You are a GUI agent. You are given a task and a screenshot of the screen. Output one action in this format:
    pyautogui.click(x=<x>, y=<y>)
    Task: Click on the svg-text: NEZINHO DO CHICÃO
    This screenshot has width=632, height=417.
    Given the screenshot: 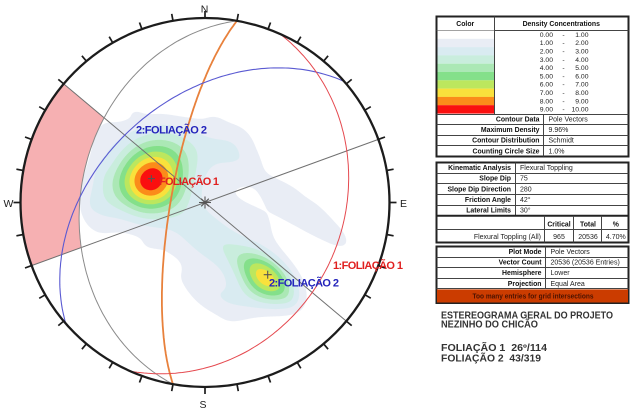 What is the action you would take?
    pyautogui.click(x=489, y=325)
    